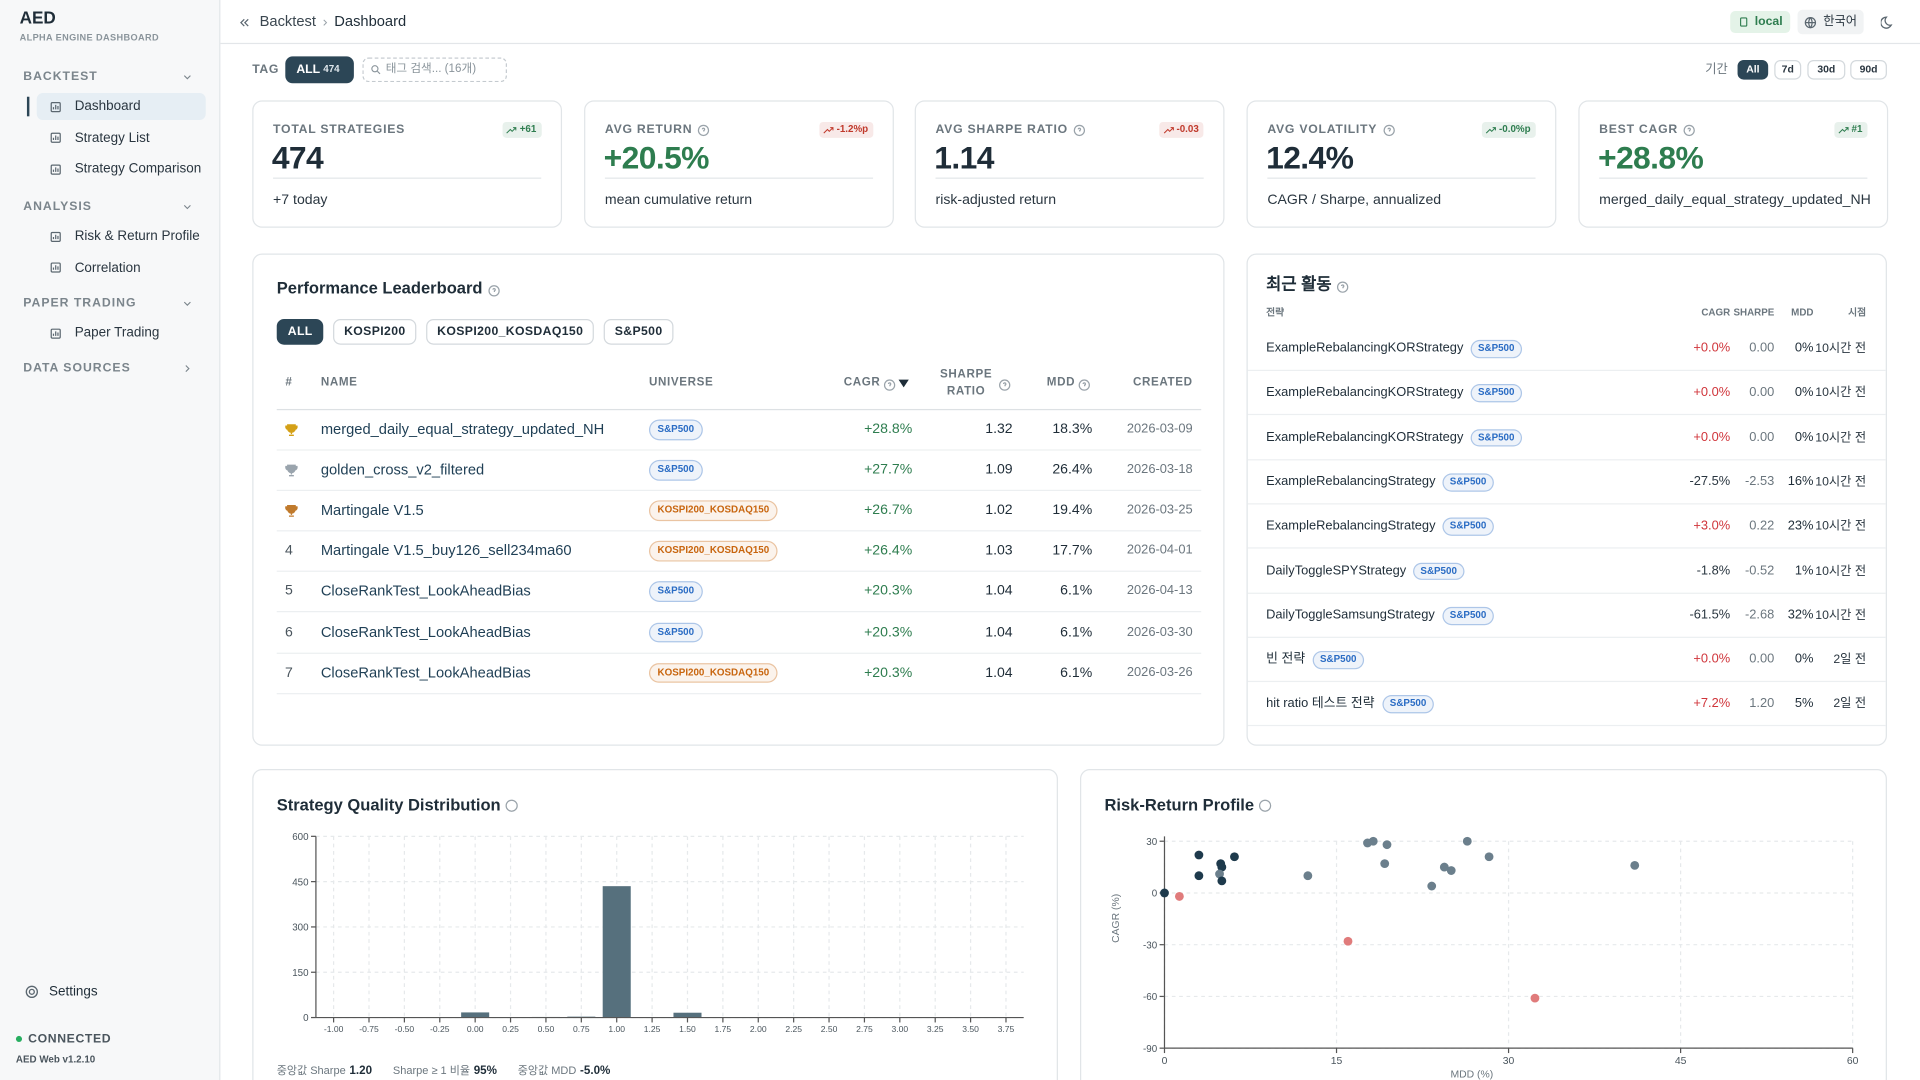 The height and width of the screenshot is (1080, 1920). What do you see at coordinates (1857, 312) in the screenshot?
I see `activity-column-header: 시점` at bounding box center [1857, 312].